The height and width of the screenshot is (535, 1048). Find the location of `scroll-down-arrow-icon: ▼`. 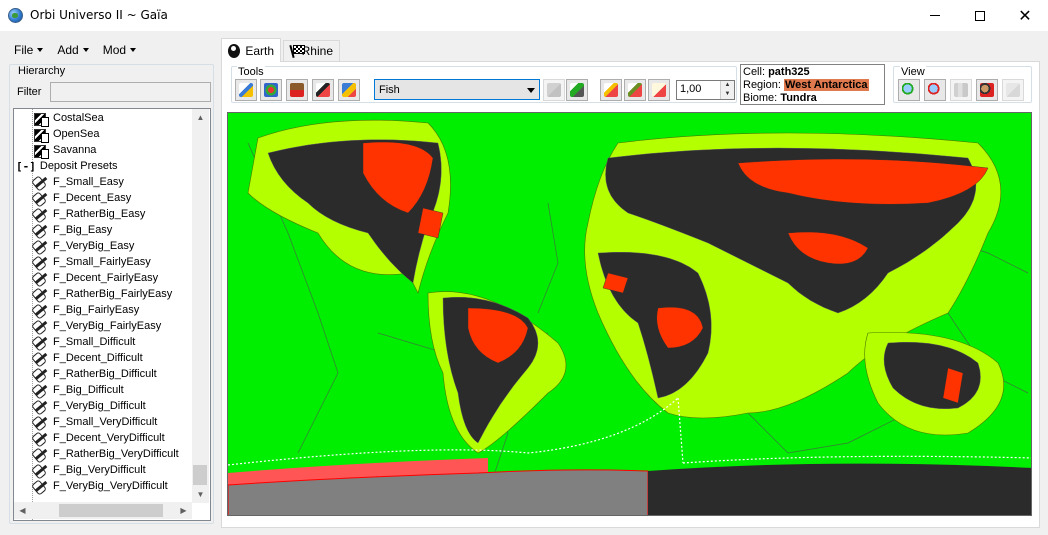

scroll-down-arrow-icon: ▼ is located at coordinates (200, 494).